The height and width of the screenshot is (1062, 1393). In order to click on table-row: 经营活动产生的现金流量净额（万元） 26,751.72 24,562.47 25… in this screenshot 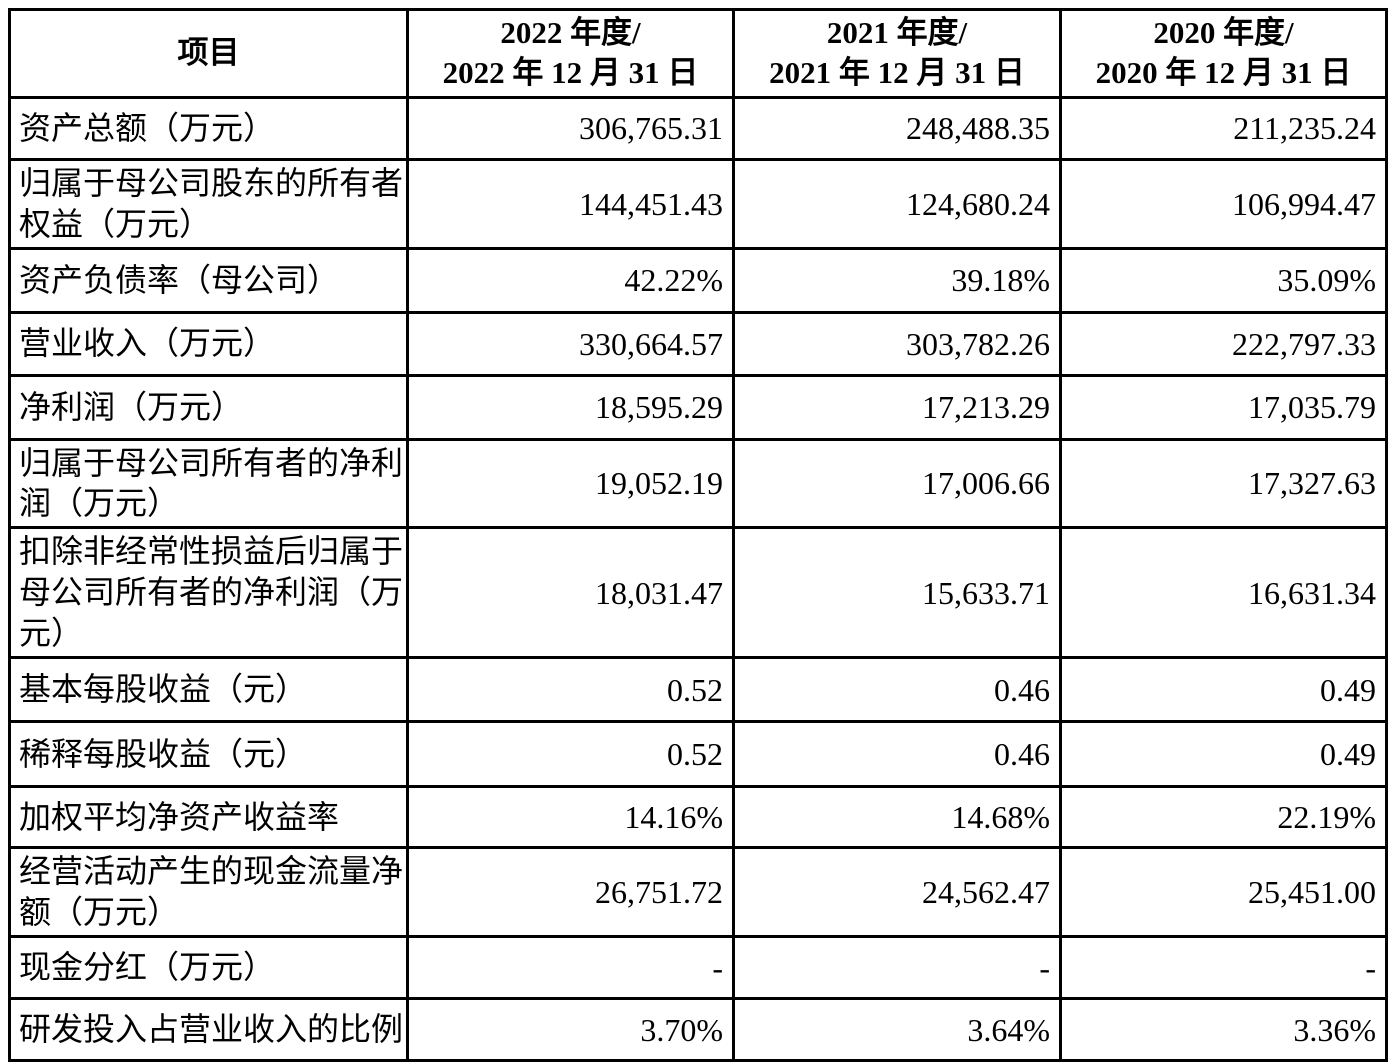, I will do `click(698, 892)`.